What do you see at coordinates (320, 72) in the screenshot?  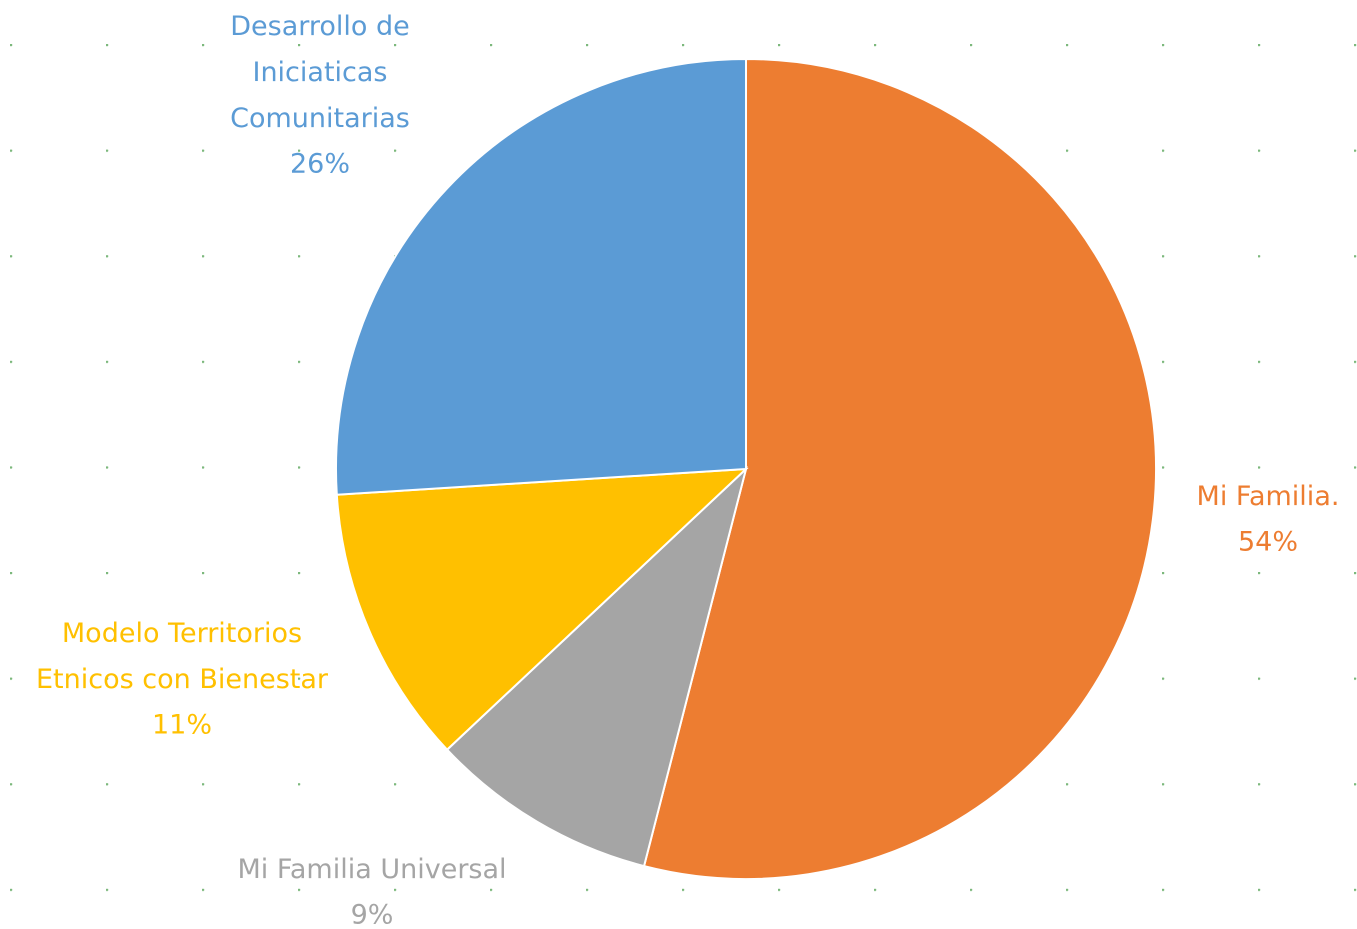 I see `category-label: Desarrollo de Iniciaticas Comunitarias` at bounding box center [320, 72].